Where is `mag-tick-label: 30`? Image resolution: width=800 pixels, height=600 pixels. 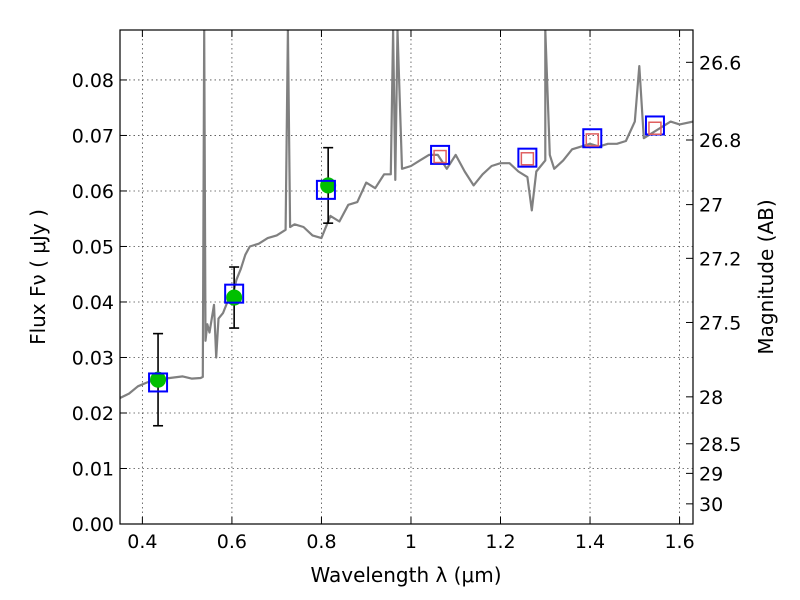 mag-tick-label: 30 is located at coordinates (711, 505).